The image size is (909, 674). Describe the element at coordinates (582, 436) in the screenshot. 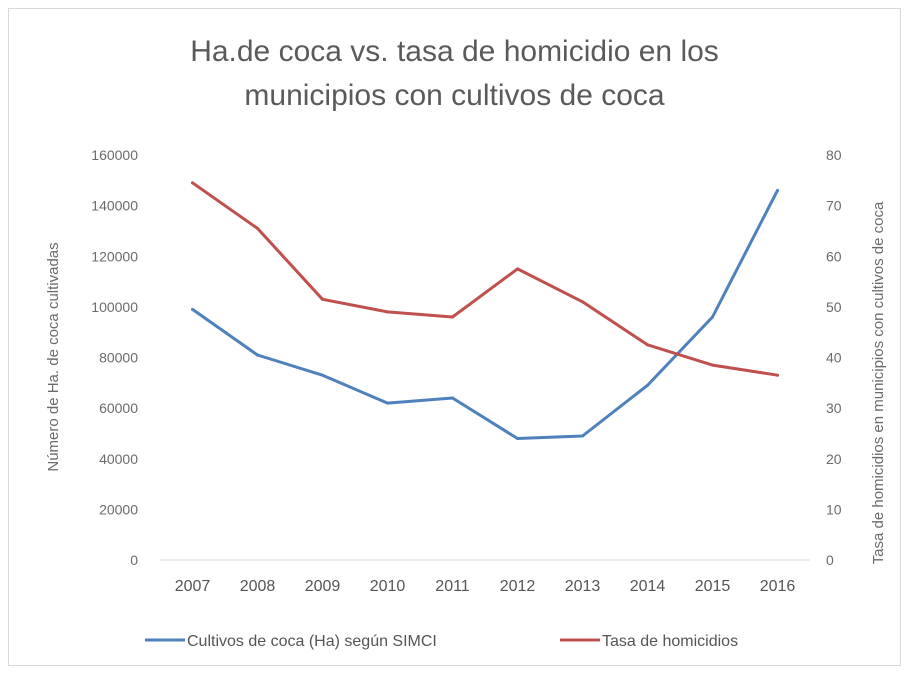

I see `data-point-cultivos-2013` at that location.